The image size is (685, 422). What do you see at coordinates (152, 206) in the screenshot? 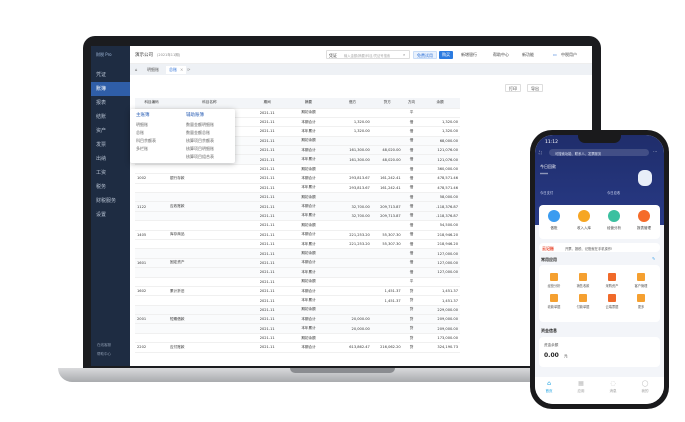
I see `table-cell: 1122` at bounding box center [152, 206].